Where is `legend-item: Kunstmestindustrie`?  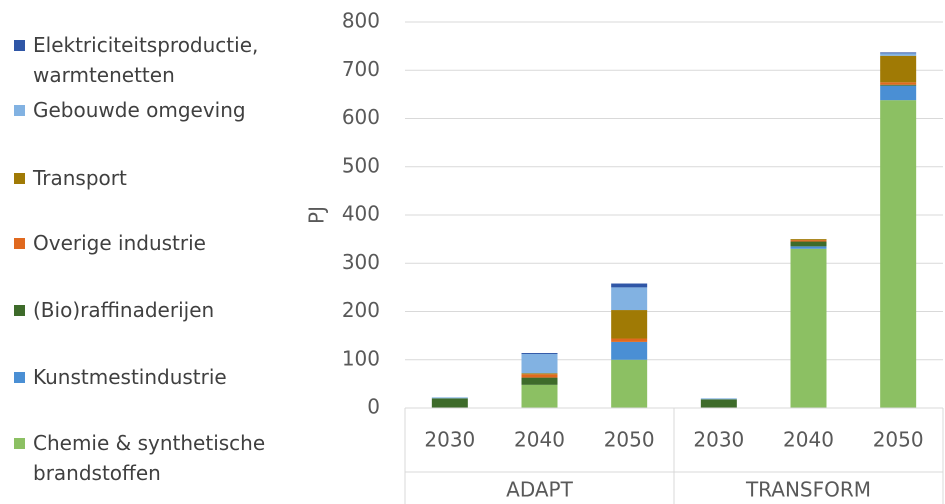 legend-item: Kunstmestindustrie is located at coordinates (154, 377).